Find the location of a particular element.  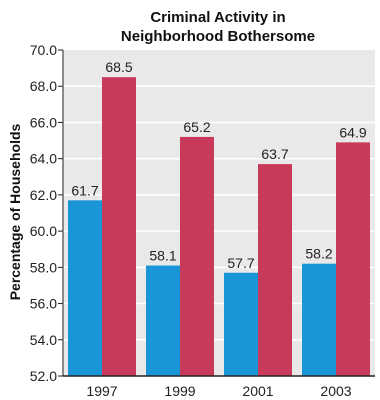

chart-title-line-2: Neighborhood Bothersome is located at coordinates (218, 36).